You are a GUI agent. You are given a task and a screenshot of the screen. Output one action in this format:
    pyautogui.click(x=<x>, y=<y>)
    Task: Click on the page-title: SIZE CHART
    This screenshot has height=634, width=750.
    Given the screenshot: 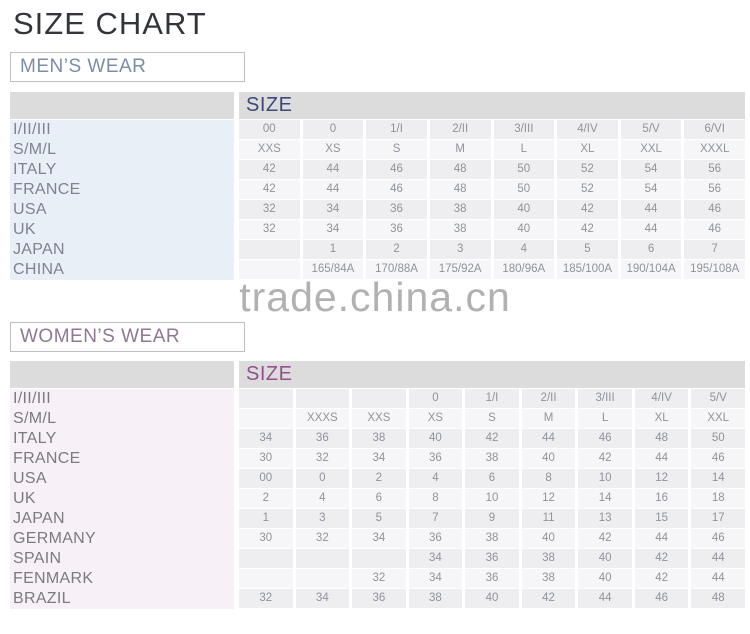 What is the action you would take?
    pyautogui.click(x=110, y=23)
    